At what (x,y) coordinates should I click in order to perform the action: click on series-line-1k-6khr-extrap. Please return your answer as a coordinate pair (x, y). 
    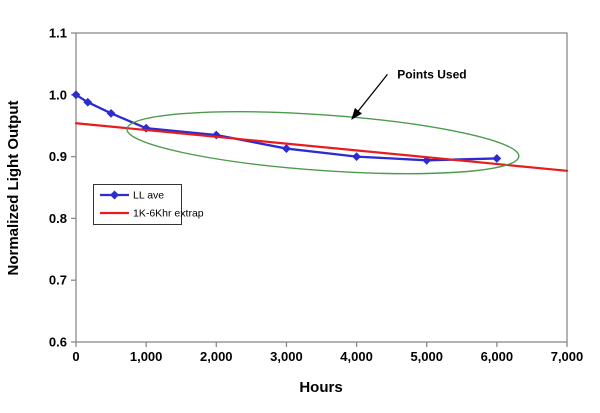
    Looking at the image, I should click on (321, 147).